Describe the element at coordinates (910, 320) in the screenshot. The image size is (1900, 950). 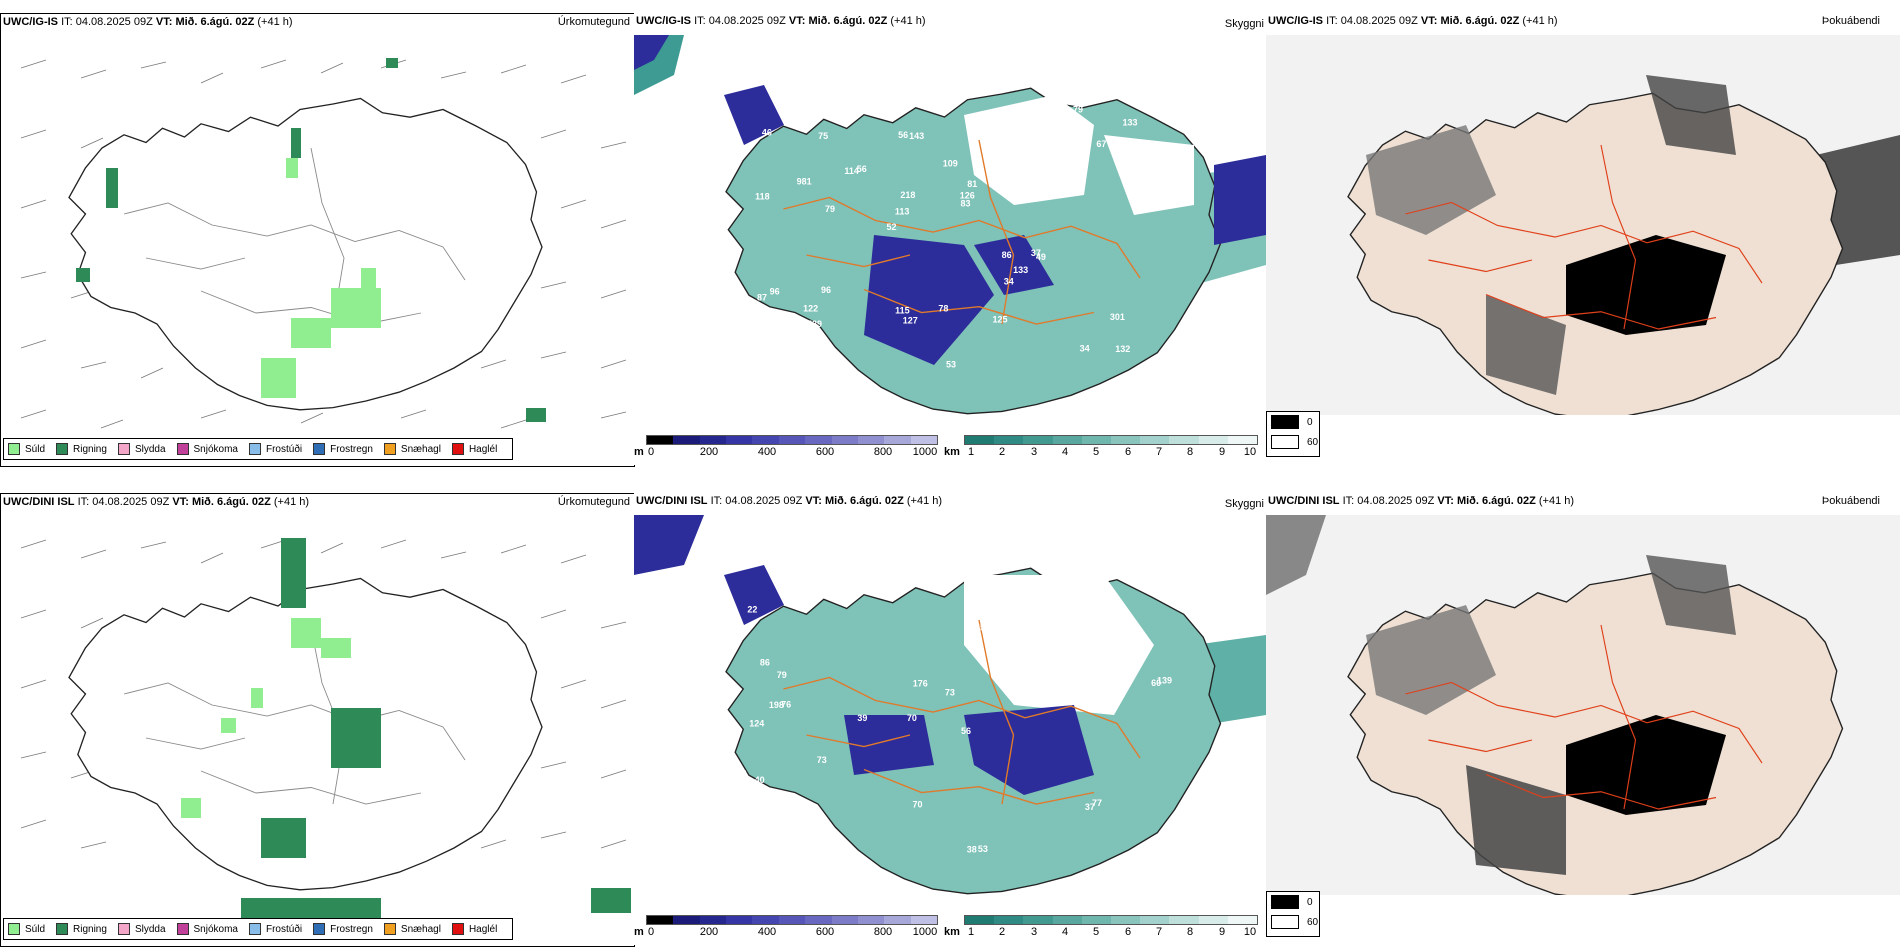
I see `cloud-base-label: 127` at that location.